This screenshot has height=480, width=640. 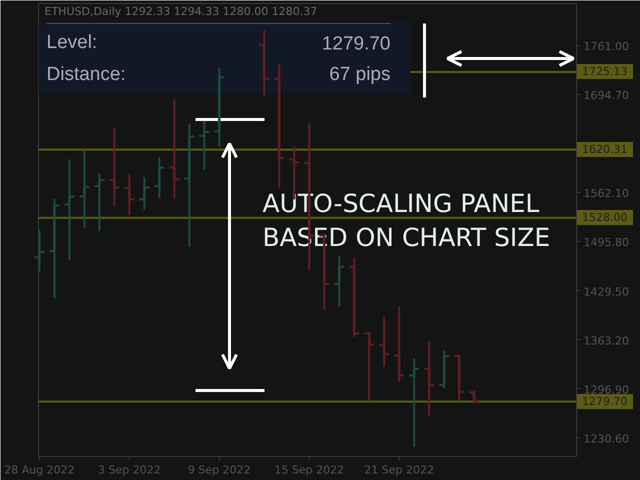 I want to click on y-tick-label: 1761.00, so click(x=606, y=46).